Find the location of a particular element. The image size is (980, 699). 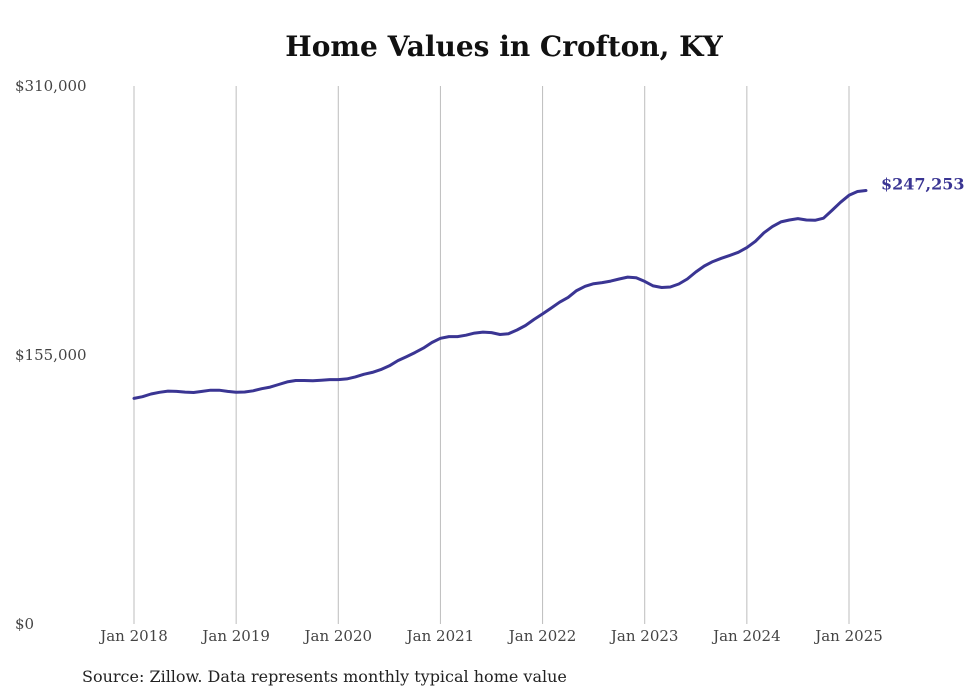

x-tick-label: Jan 2024 is located at coordinates (746, 636).